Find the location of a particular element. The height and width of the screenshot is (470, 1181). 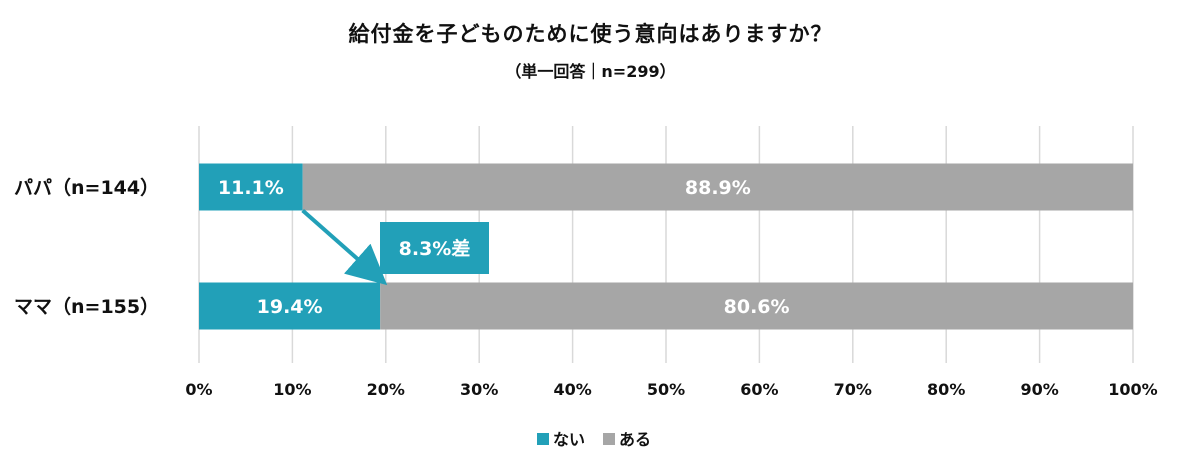

x-tick-label: 0% is located at coordinates (198, 389).